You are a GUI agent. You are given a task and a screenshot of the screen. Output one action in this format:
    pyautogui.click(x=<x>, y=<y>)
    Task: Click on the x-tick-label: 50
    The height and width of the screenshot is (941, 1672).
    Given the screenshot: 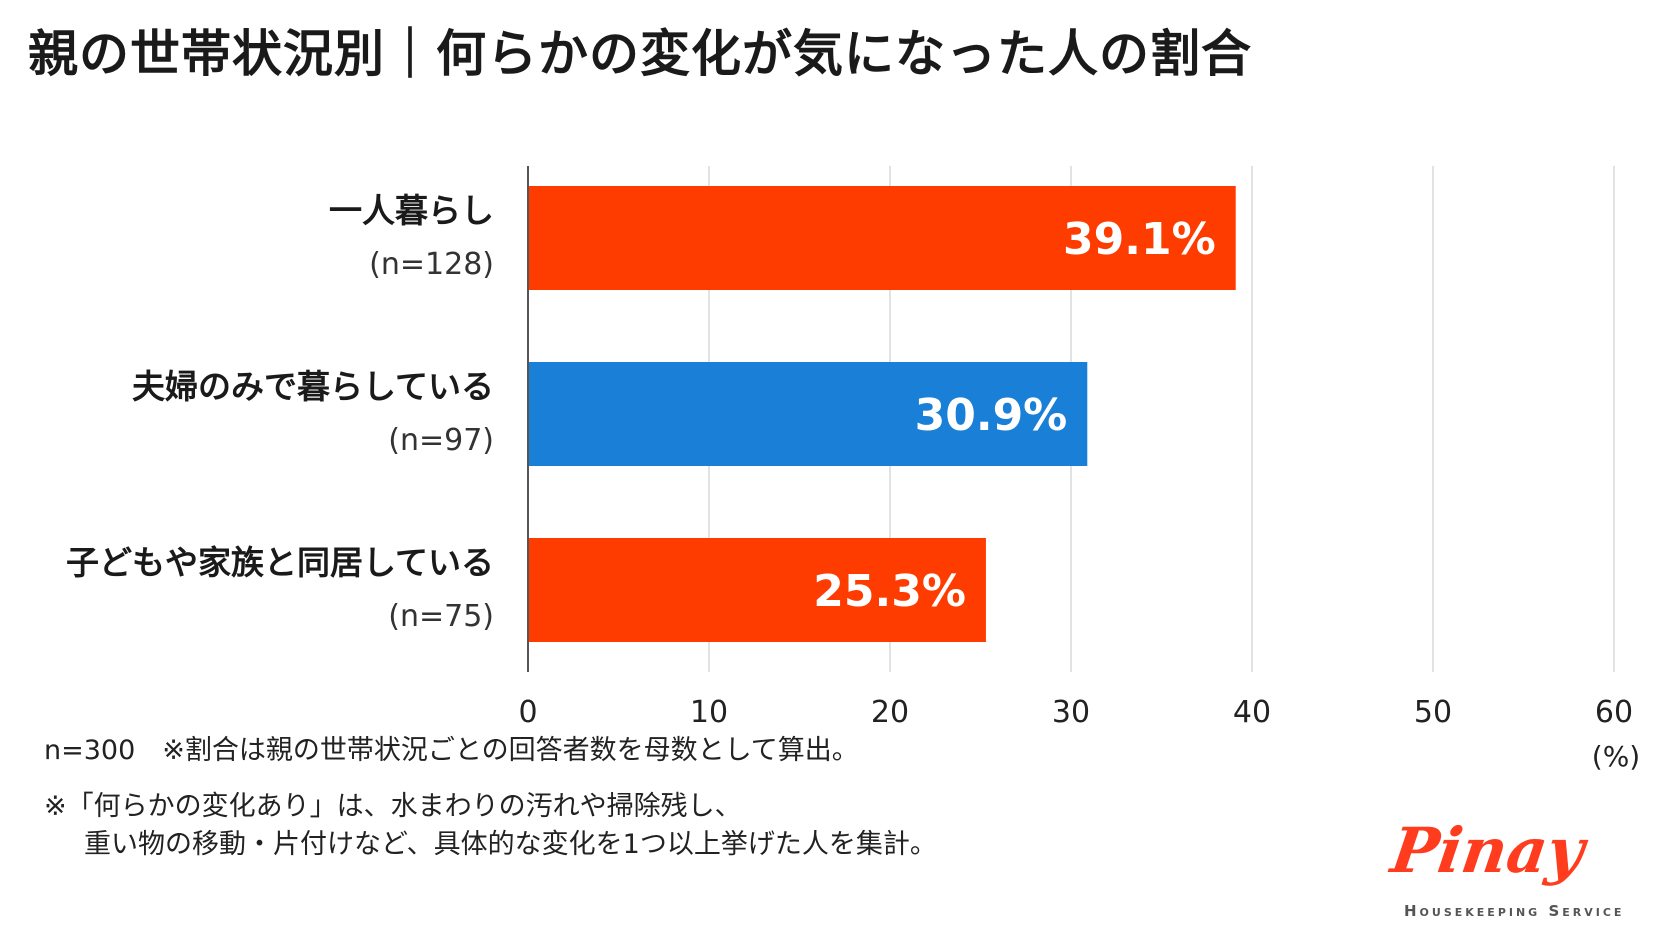 What is the action you would take?
    pyautogui.click(x=1433, y=712)
    